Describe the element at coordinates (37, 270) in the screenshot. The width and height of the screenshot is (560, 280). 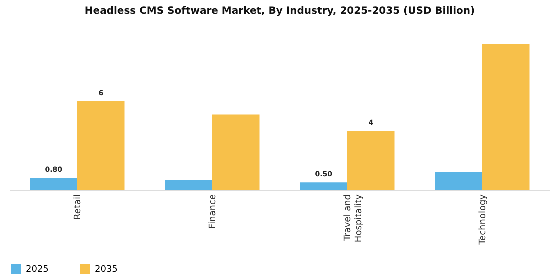
I see `legend-label: 2025` at that location.